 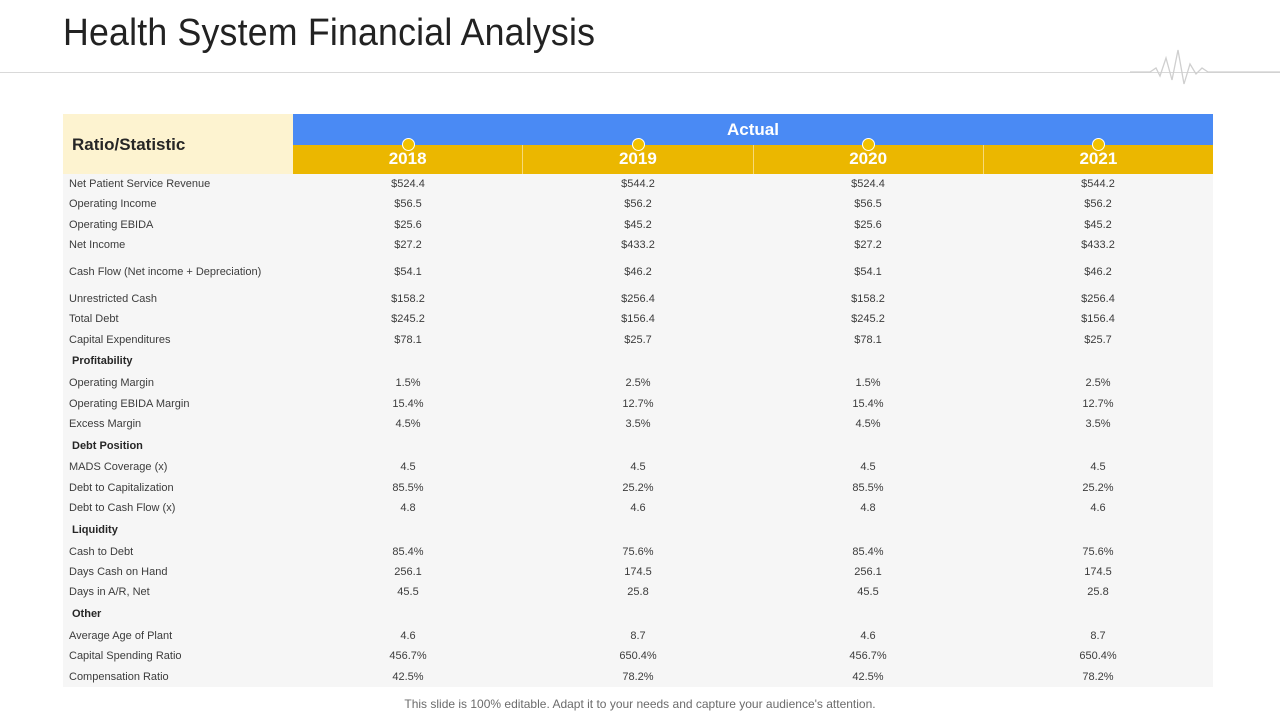 What do you see at coordinates (868, 592) in the screenshot?
I see `cell-value: 45.5` at bounding box center [868, 592].